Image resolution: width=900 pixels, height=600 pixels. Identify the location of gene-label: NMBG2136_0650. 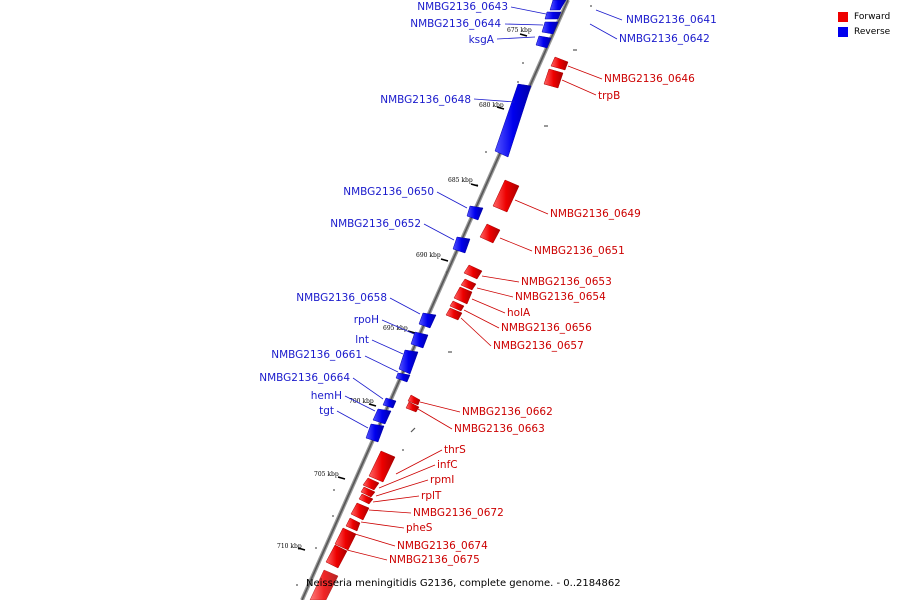
(388, 192).